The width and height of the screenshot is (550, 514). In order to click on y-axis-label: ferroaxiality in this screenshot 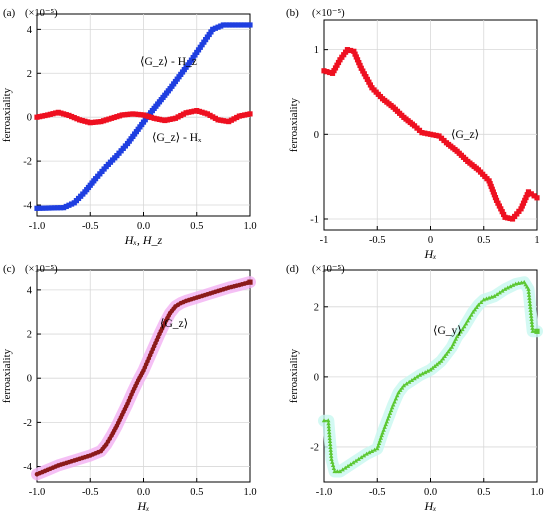, I will do `click(7, 375)`.